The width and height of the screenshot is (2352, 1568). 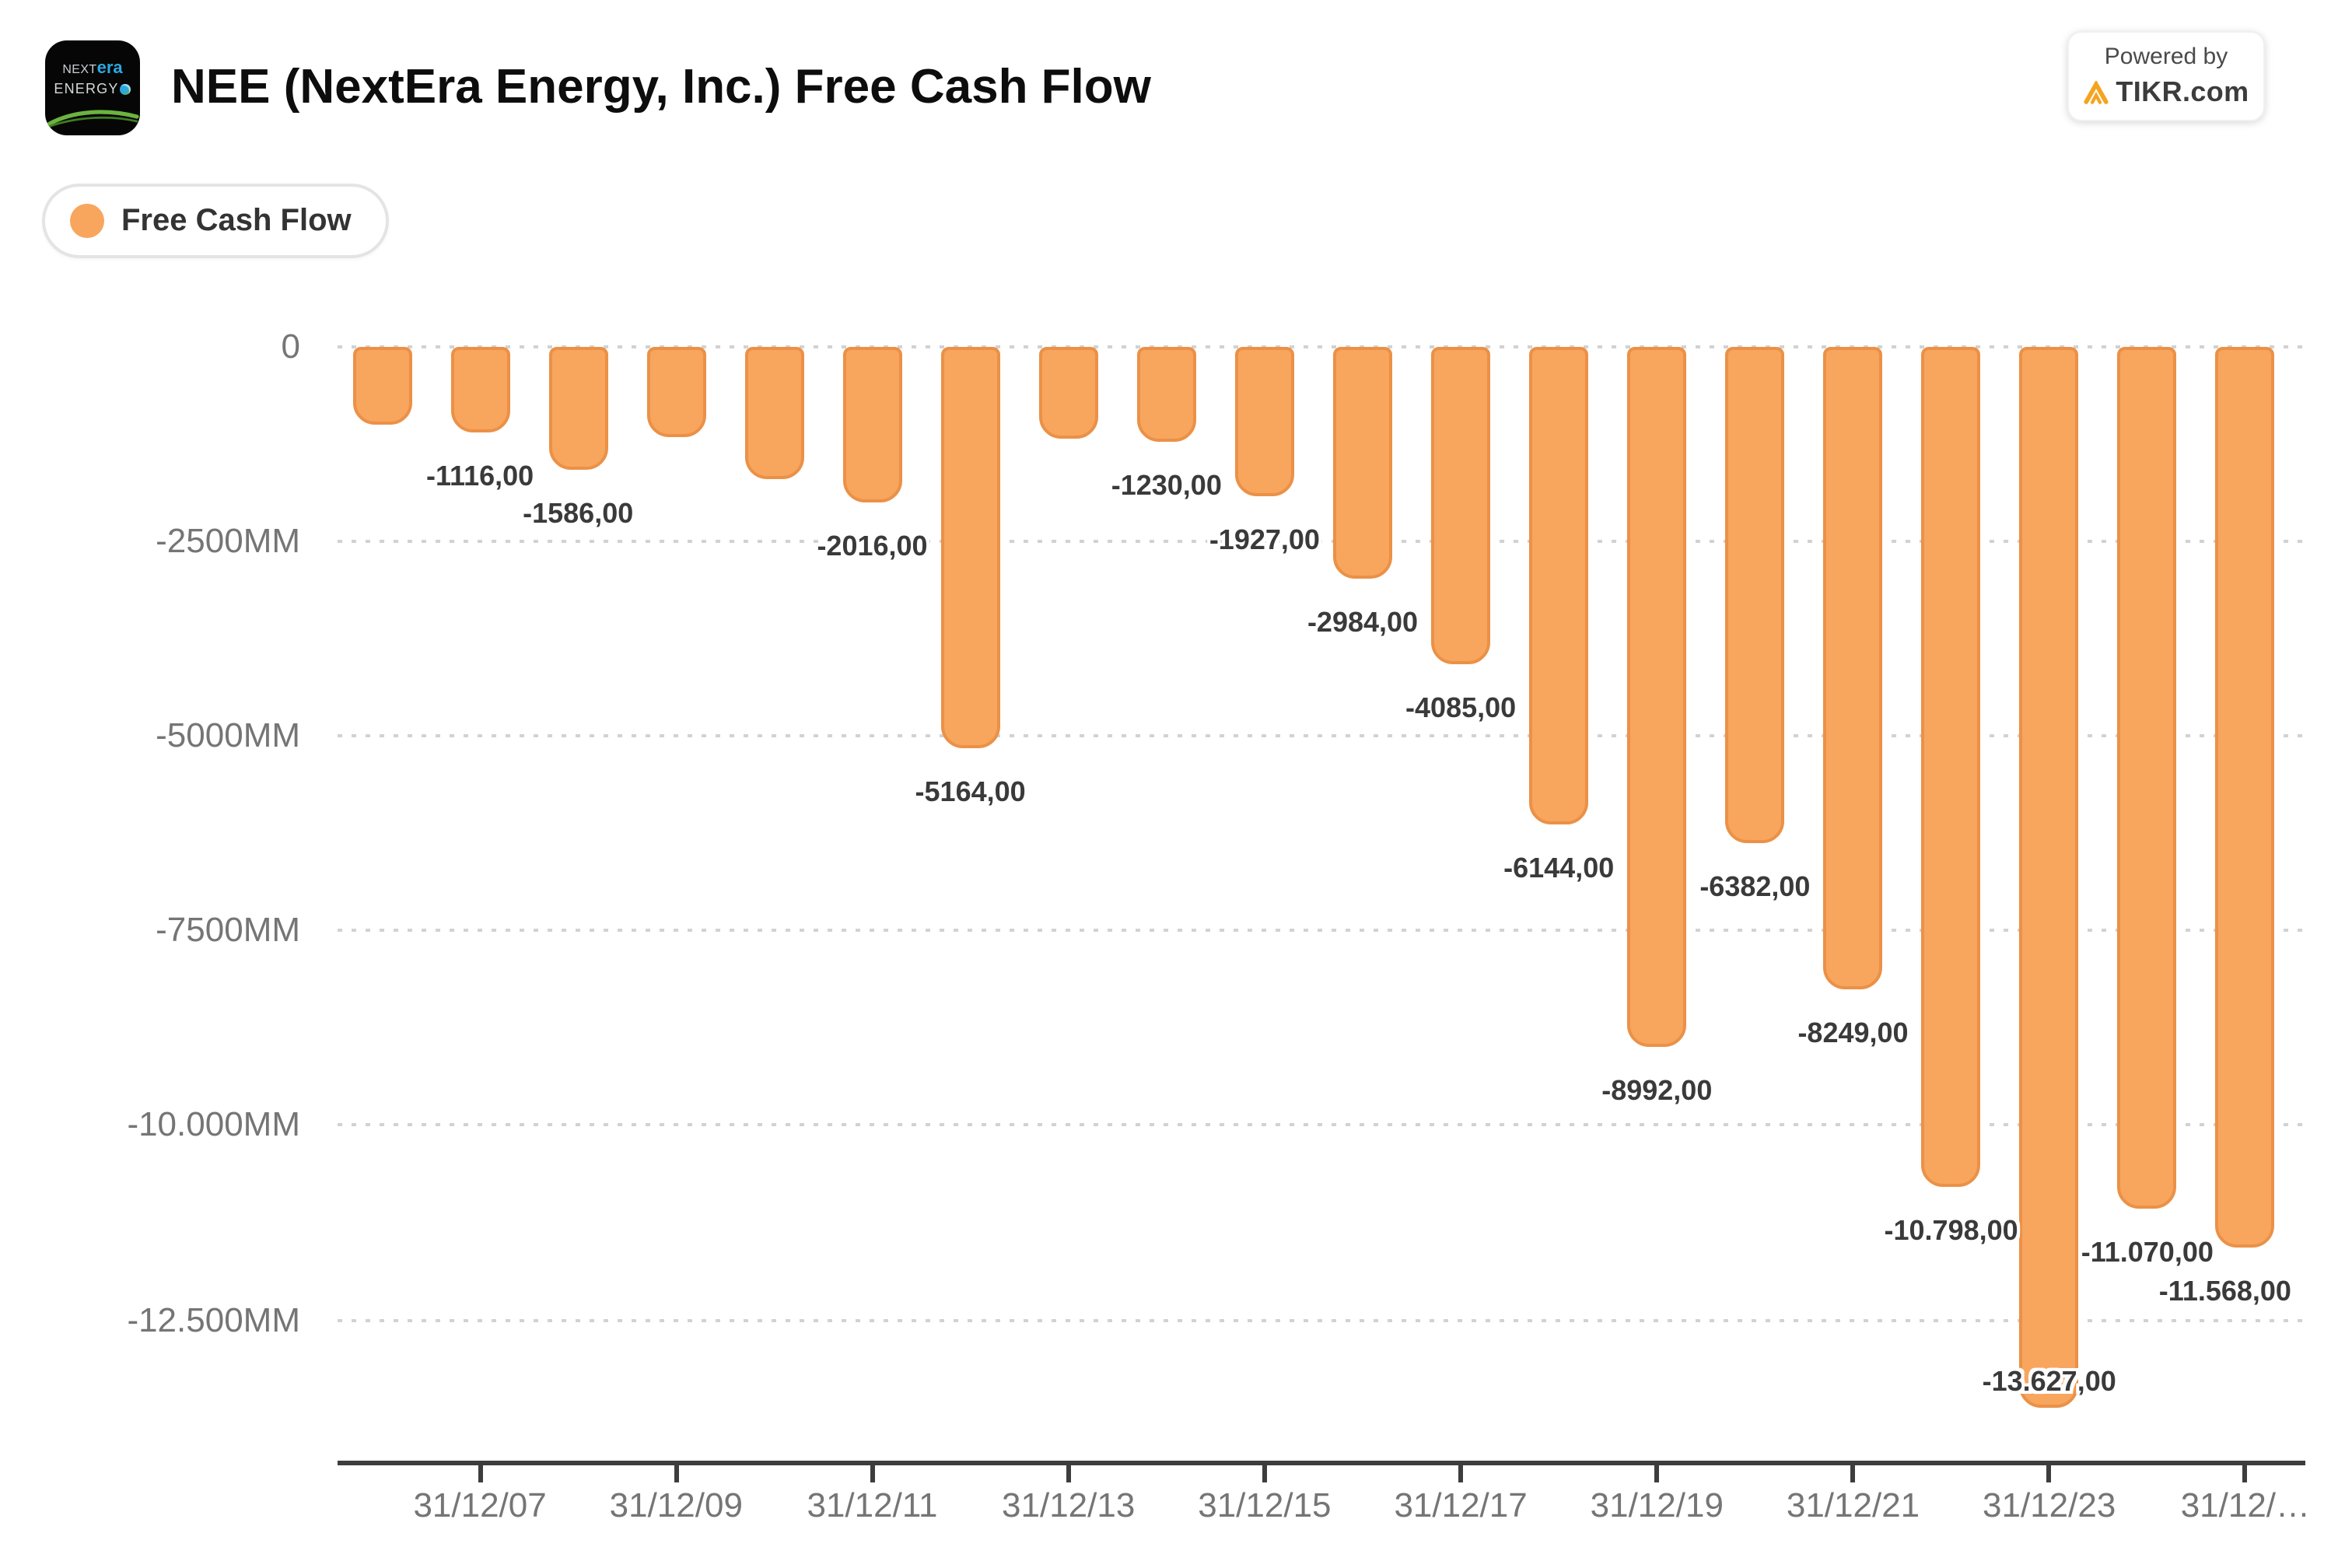 What do you see at coordinates (1363, 622) in the screenshot?
I see `bar-value-label: -2984,00` at bounding box center [1363, 622].